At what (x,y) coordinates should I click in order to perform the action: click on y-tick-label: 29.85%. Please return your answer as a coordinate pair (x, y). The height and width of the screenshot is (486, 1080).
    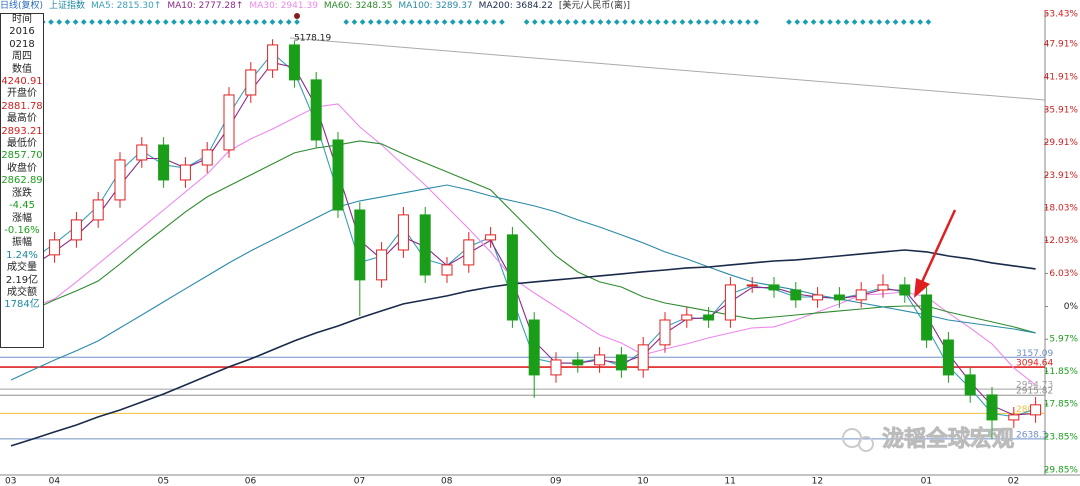
    Looking at the image, I should click on (1061, 470).